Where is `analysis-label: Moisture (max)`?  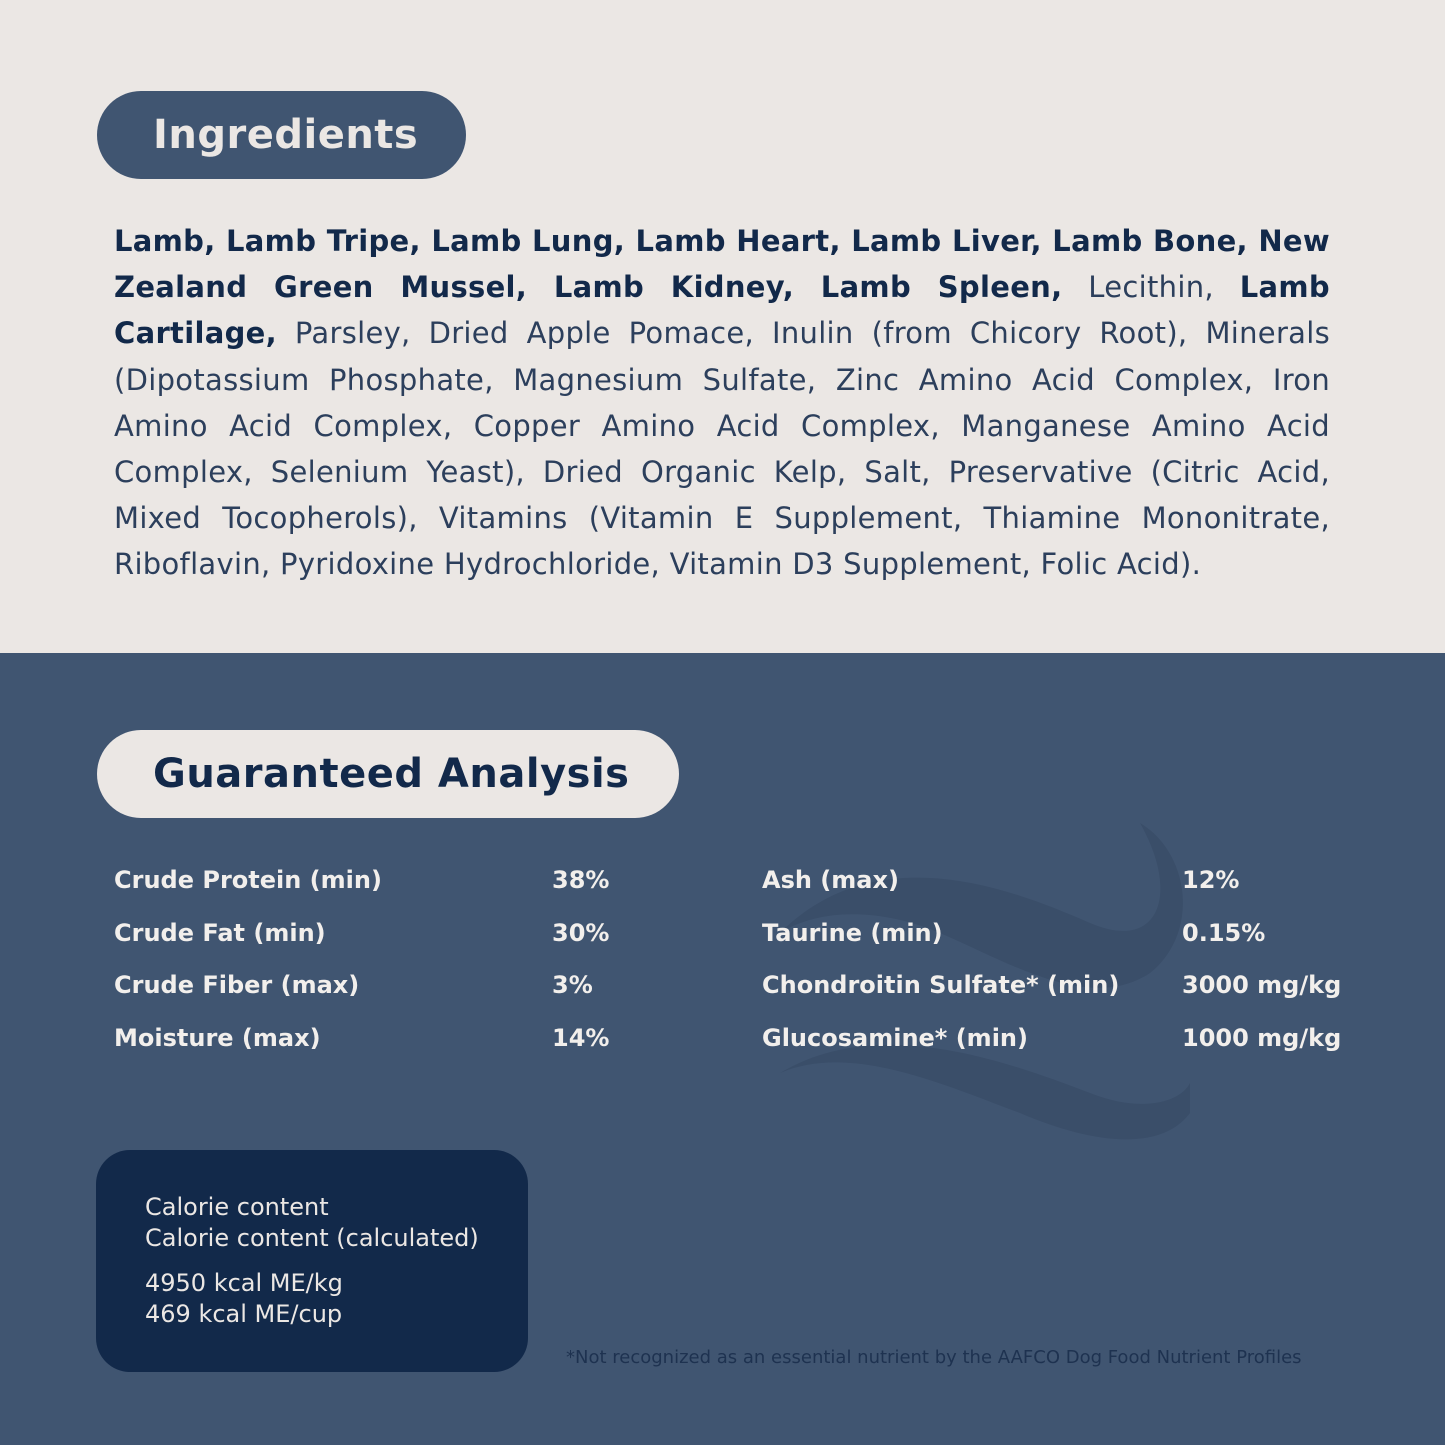 analysis-label: Moisture (max) is located at coordinates (217, 1038).